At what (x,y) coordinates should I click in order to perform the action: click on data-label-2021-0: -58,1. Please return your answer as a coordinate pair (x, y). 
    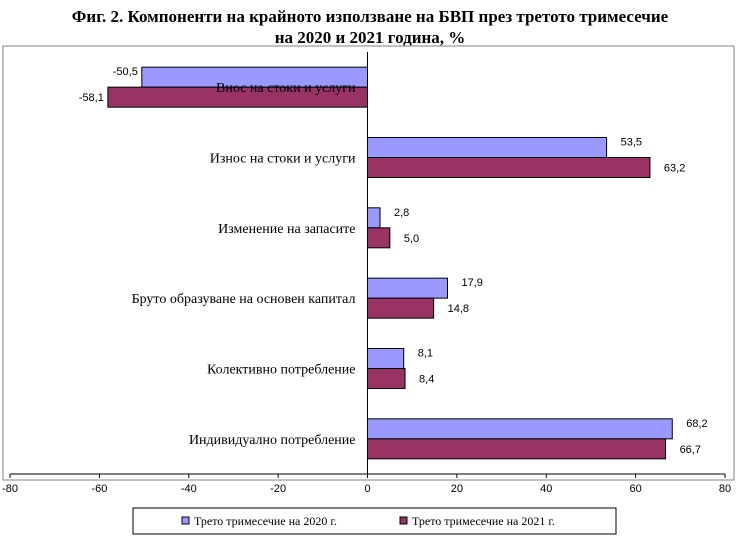
    Looking at the image, I should click on (91, 98).